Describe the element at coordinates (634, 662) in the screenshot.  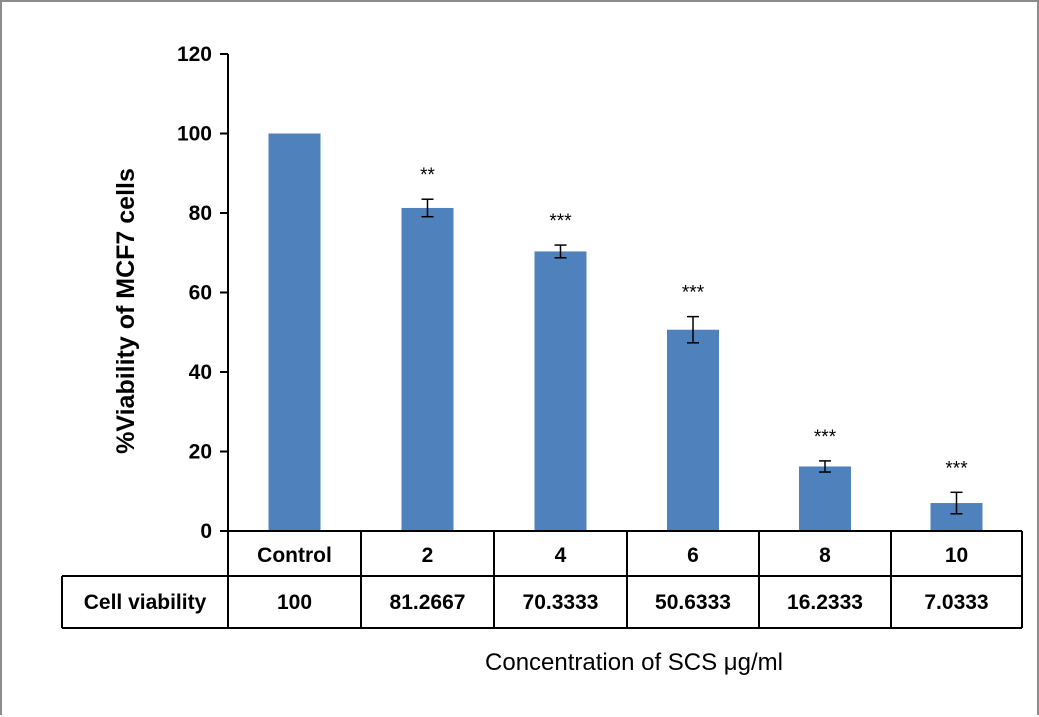
I see `x-axis-label: Concentration of SCS μg/ml` at that location.